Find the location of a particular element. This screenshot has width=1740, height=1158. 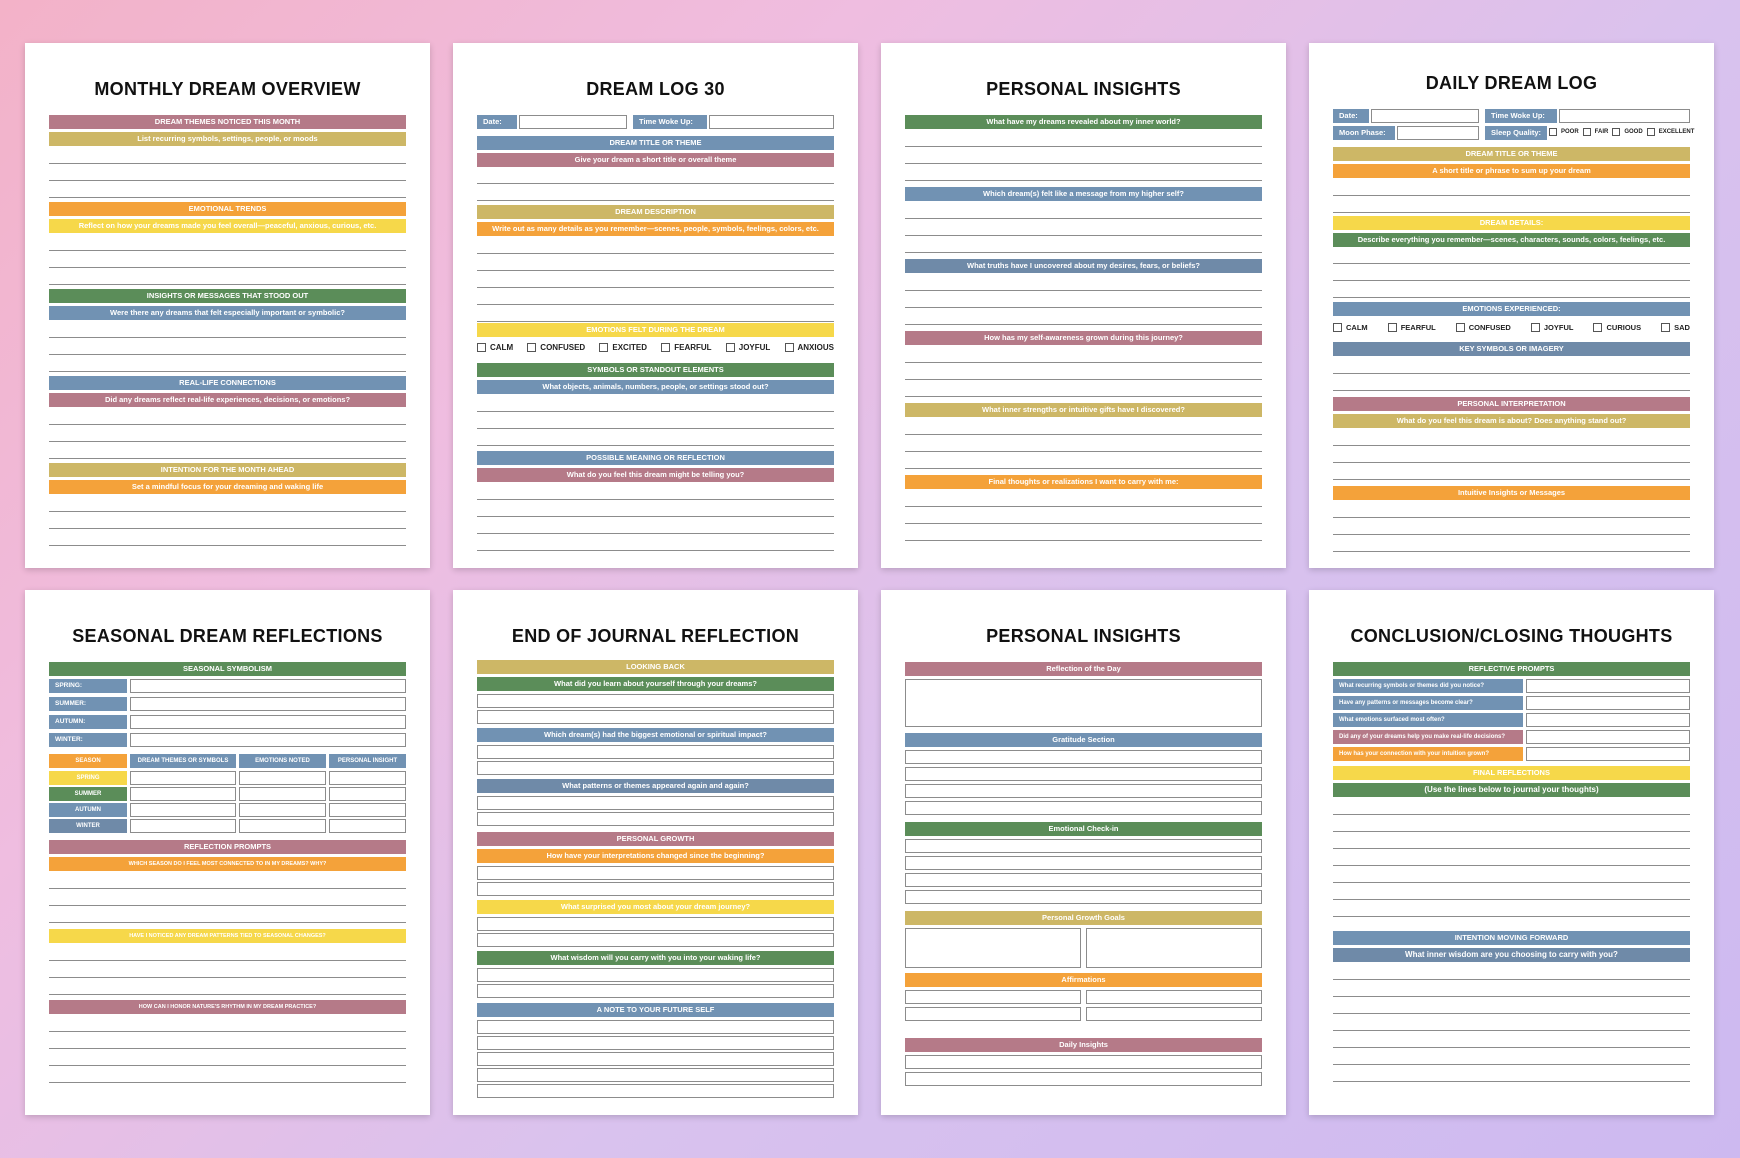

emotion-option: SAD is located at coordinates (1675, 327).